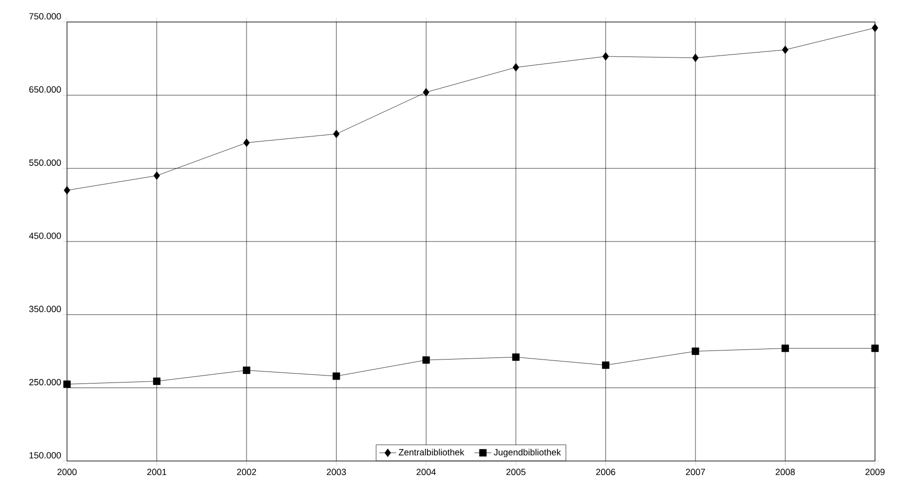  What do you see at coordinates (45, 455) in the screenshot?
I see `y-tick-label: 150.000` at bounding box center [45, 455].